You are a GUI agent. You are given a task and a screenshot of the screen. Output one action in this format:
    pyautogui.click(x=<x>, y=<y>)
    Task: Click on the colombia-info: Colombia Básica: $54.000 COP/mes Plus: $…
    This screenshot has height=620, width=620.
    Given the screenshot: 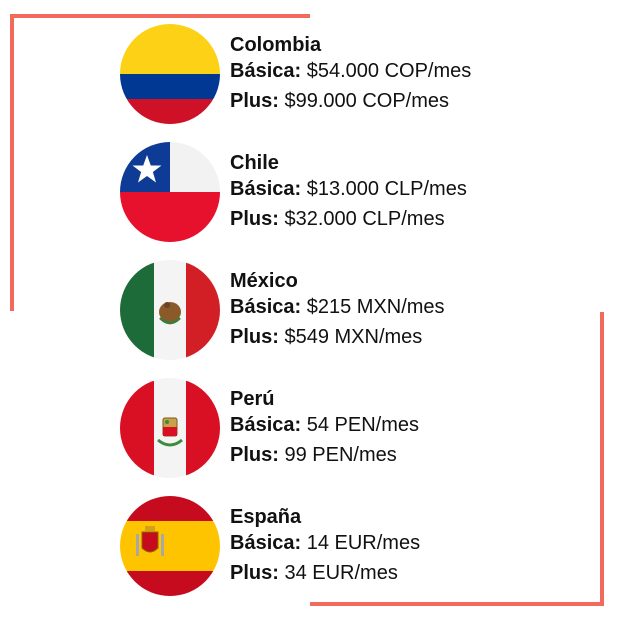 What is the action you would take?
    pyautogui.click(x=350, y=75)
    